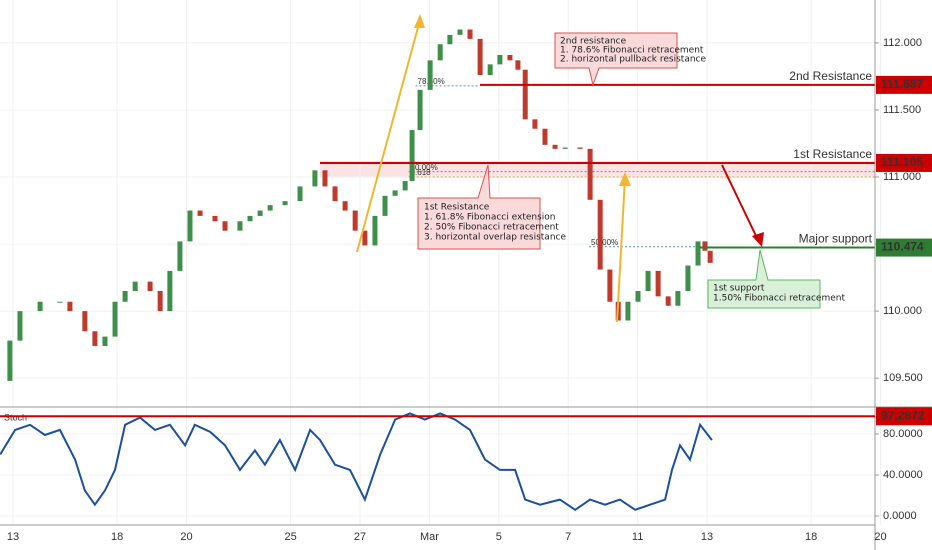 This screenshot has height=550, width=932. What do you see at coordinates (499, 537) in the screenshot?
I see `x-tick-label: 5` at bounding box center [499, 537].